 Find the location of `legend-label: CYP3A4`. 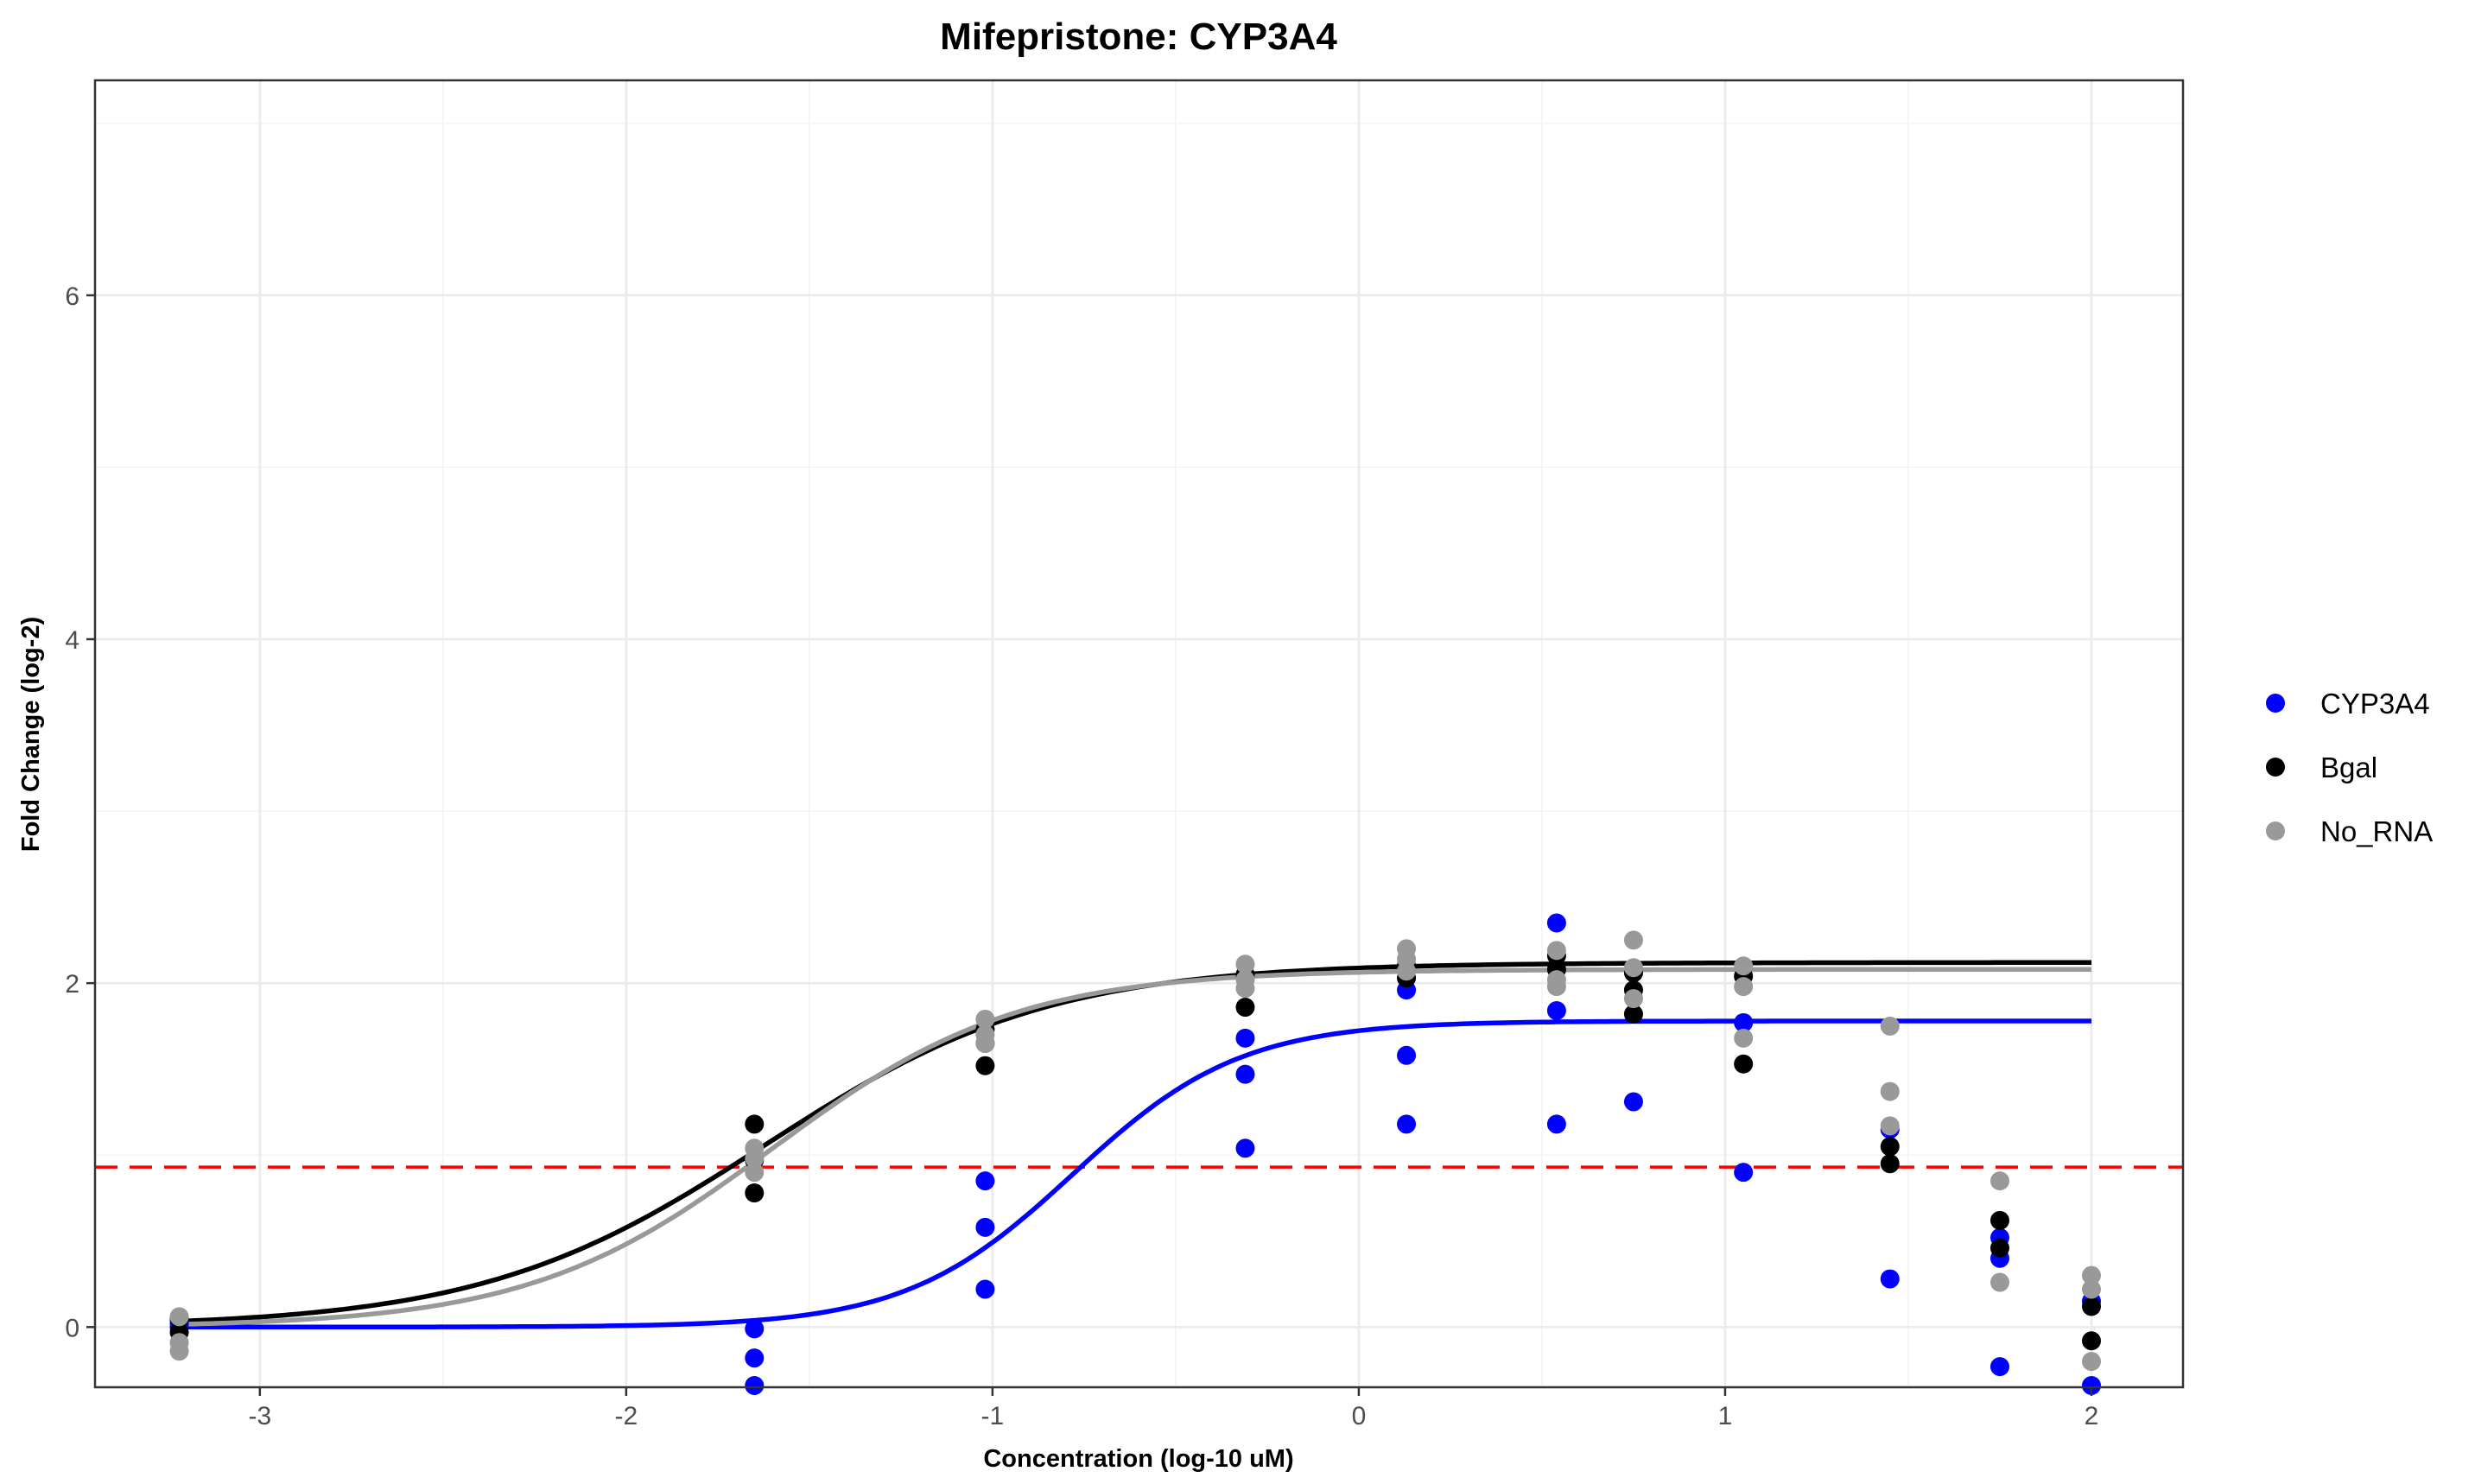

legend-label: CYP3A4 is located at coordinates (2375, 704).